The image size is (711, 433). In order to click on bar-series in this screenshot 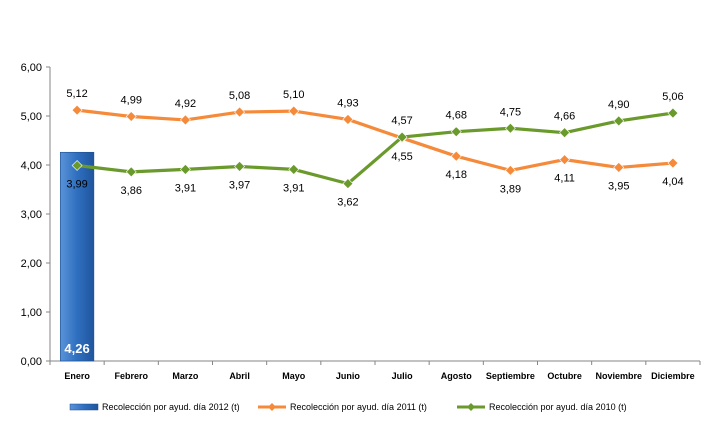, I will do `click(77, 256)`.